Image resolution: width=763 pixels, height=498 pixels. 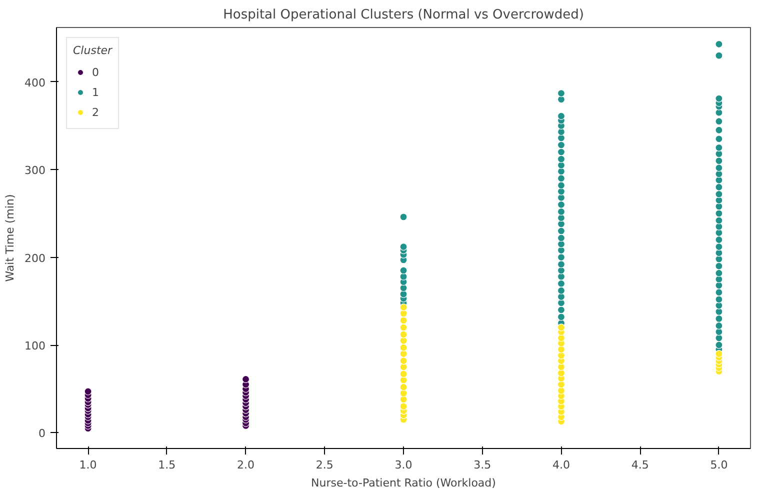 What do you see at coordinates (96, 92) in the screenshot?
I see `legend-label: 1` at bounding box center [96, 92].